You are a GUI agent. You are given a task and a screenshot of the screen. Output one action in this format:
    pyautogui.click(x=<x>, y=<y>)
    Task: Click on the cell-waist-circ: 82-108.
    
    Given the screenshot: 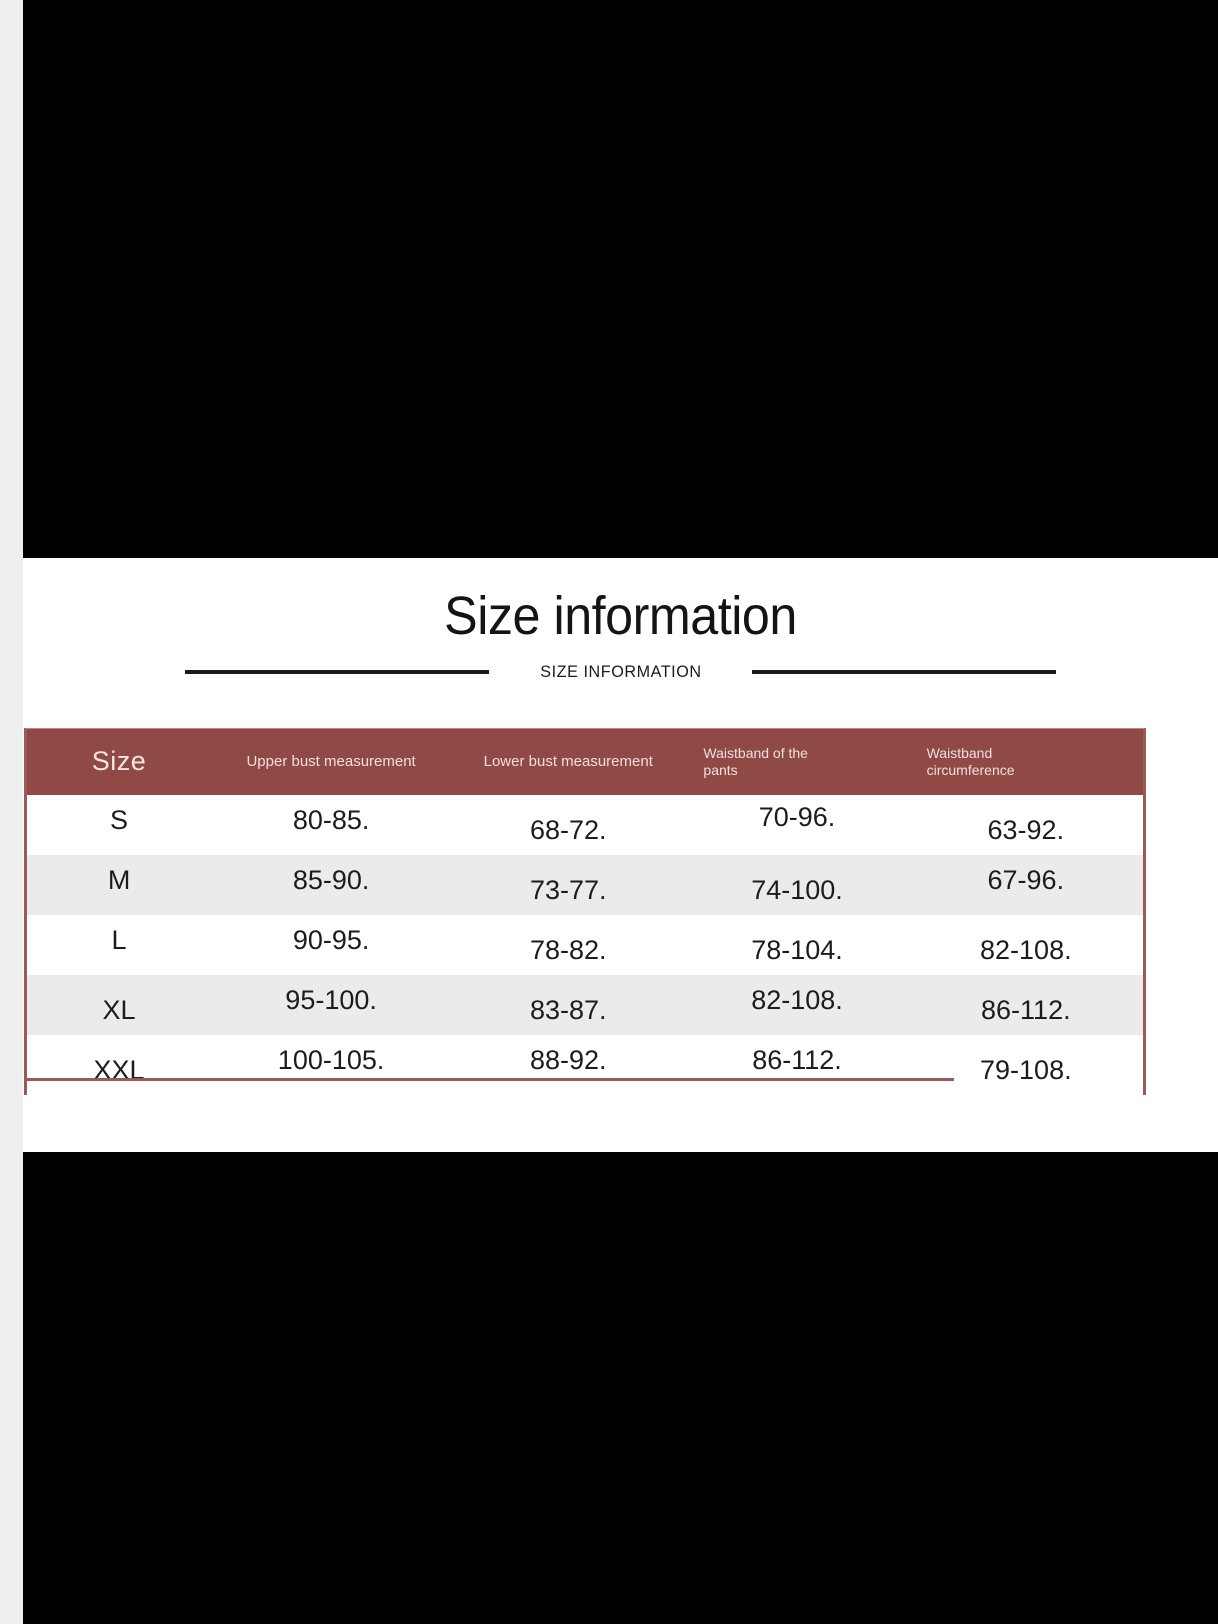 What is the action you would take?
    pyautogui.click(x=1026, y=945)
    